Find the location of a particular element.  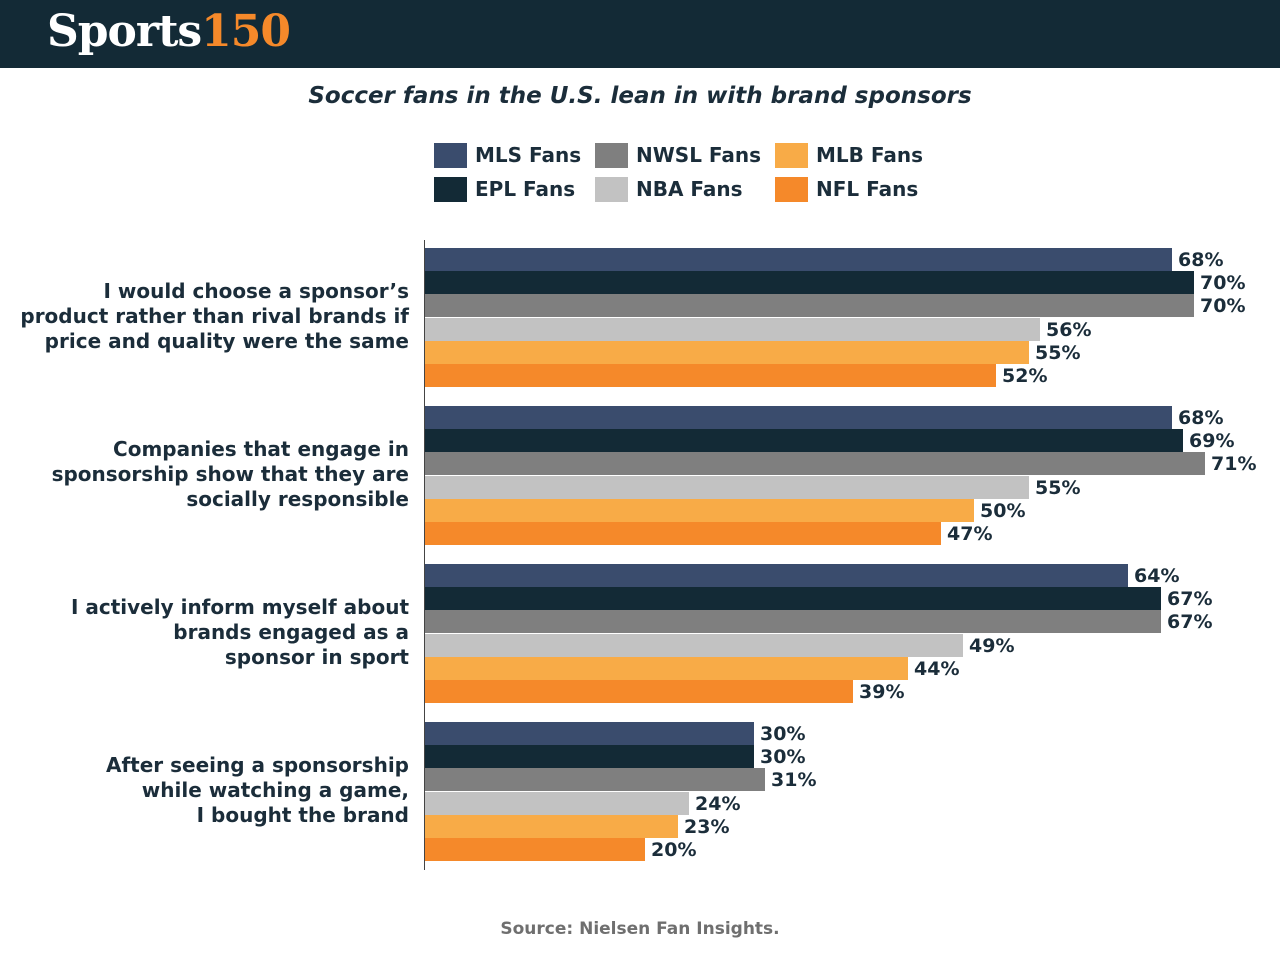

bar-value-label: 23% is located at coordinates (707, 827).